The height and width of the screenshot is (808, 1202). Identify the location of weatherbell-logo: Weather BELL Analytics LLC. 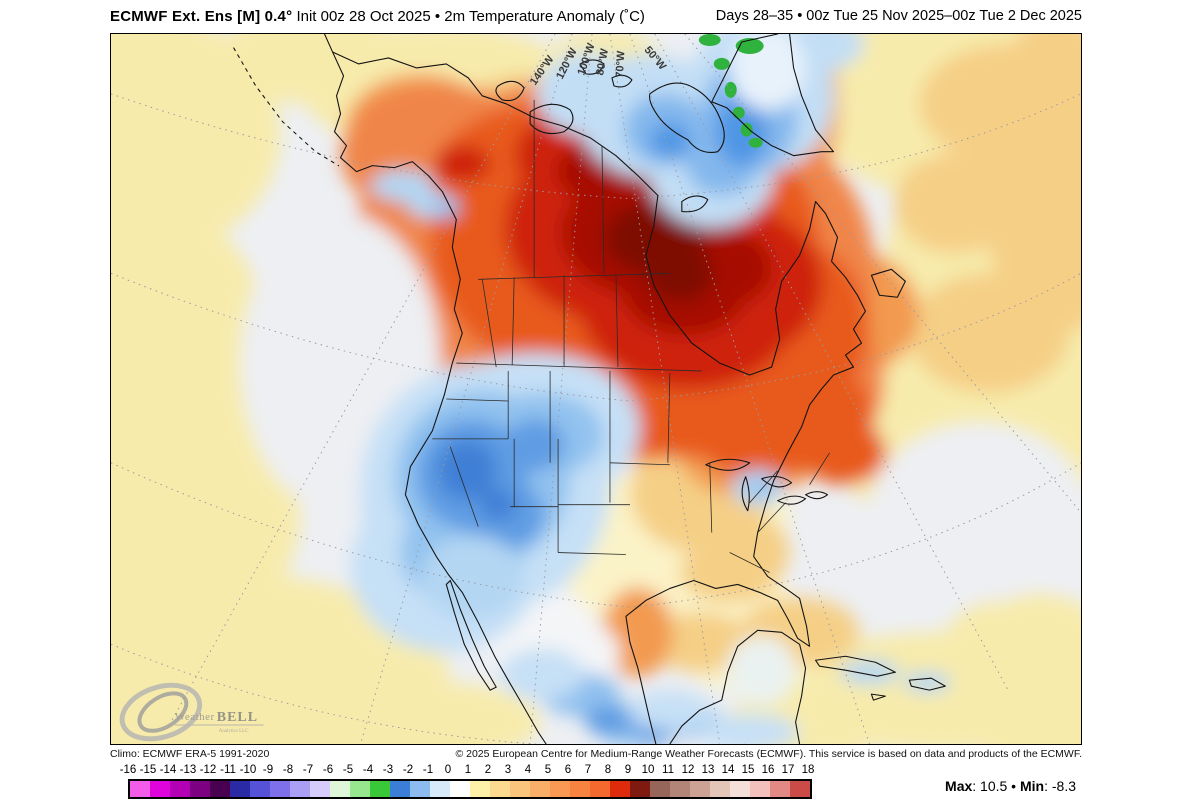
(191, 712).